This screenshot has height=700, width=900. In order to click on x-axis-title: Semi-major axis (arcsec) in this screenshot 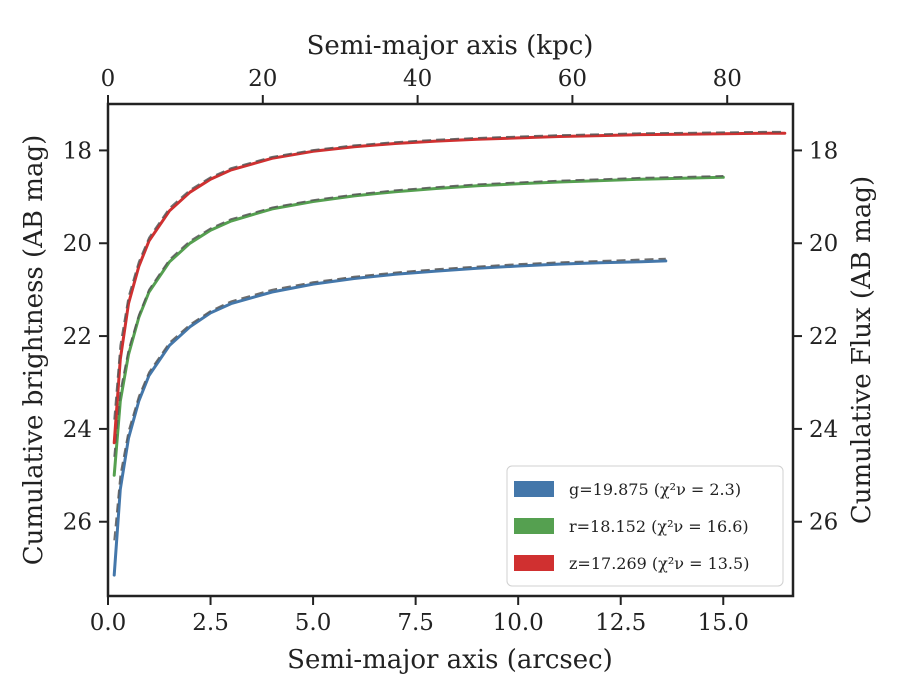, I will do `click(450, 660)`.